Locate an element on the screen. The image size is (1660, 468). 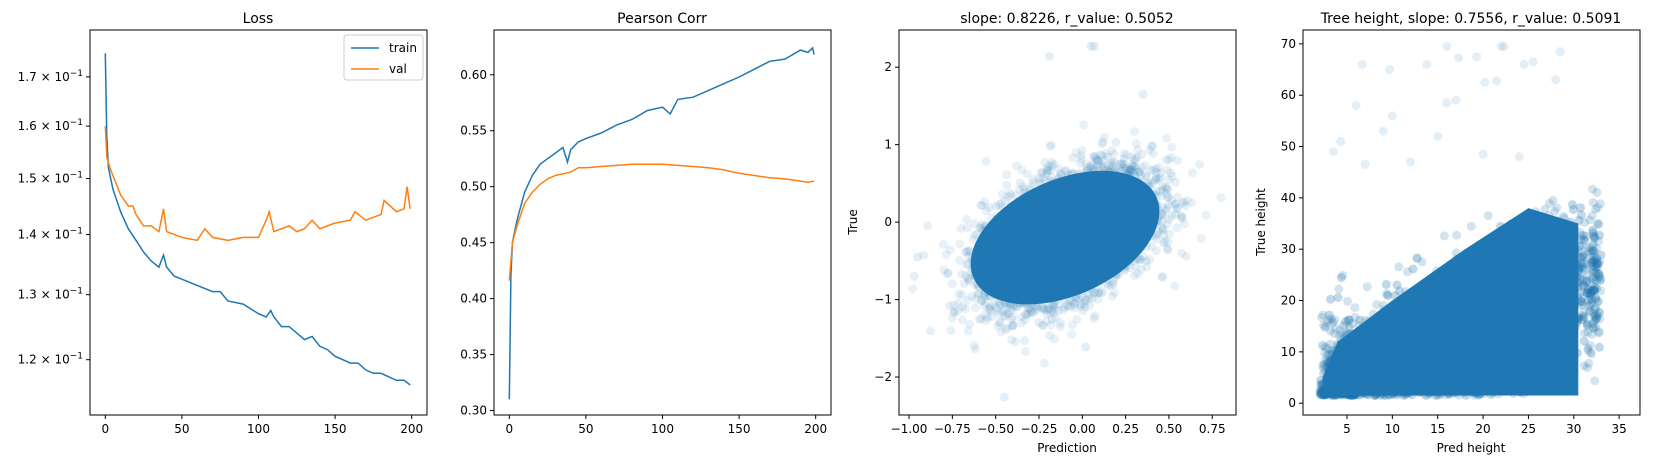
y-tick-label: 0.30 is located at coordinates (473, 411).